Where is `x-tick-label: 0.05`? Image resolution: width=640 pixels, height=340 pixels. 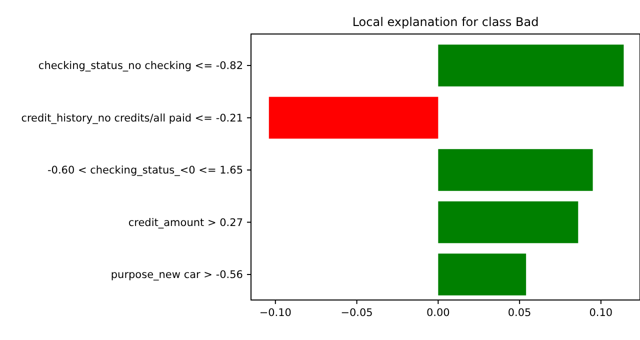
x-tick-label: 0.05 is located at coordinates (520, 313).